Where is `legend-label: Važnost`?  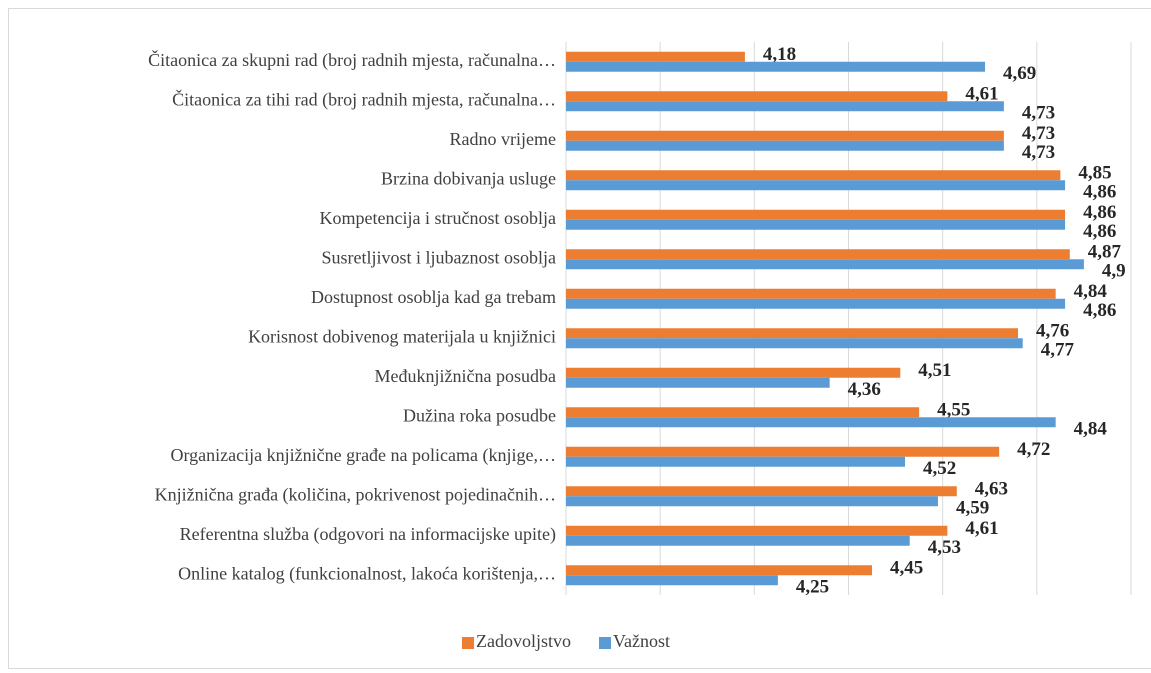
legend-label: Važnost is located at coordinates (641, 641).